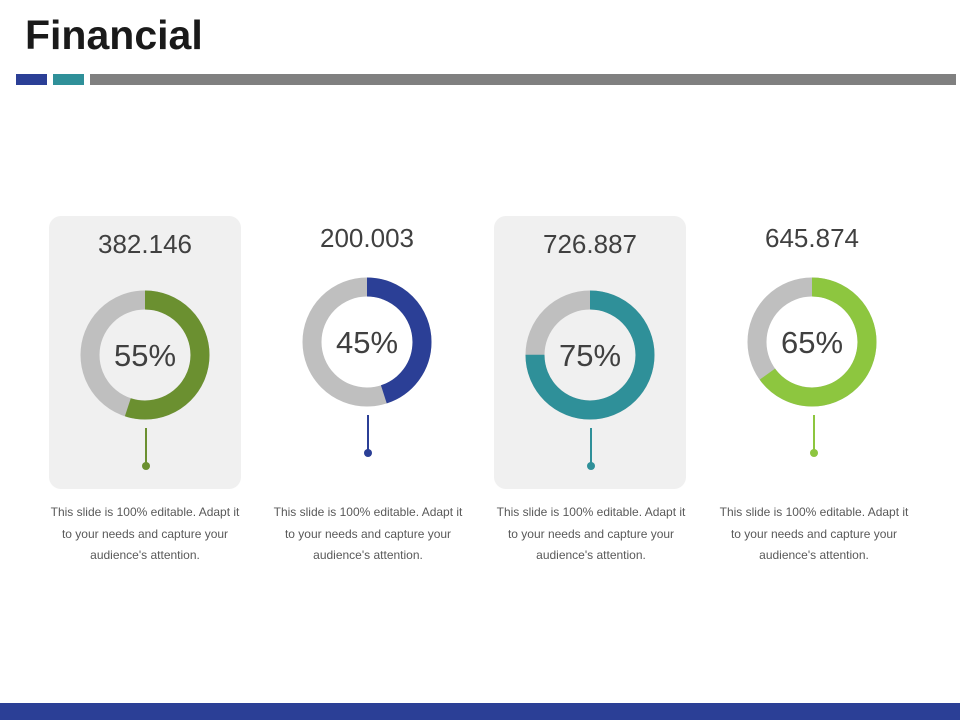 This screenshot has height=720, width=960. I want to click on donut-chart-4: 65%, so click(812, 342).